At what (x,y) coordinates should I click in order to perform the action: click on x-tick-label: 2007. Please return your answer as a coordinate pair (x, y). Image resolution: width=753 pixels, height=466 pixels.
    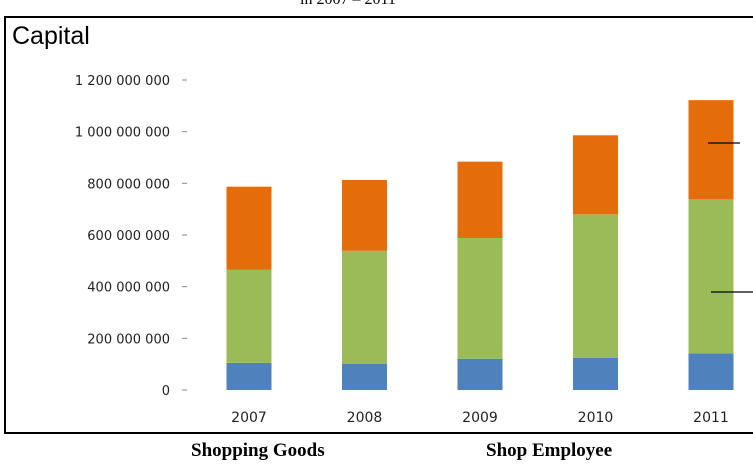
    Looking at the image, I should click on (249, 418).